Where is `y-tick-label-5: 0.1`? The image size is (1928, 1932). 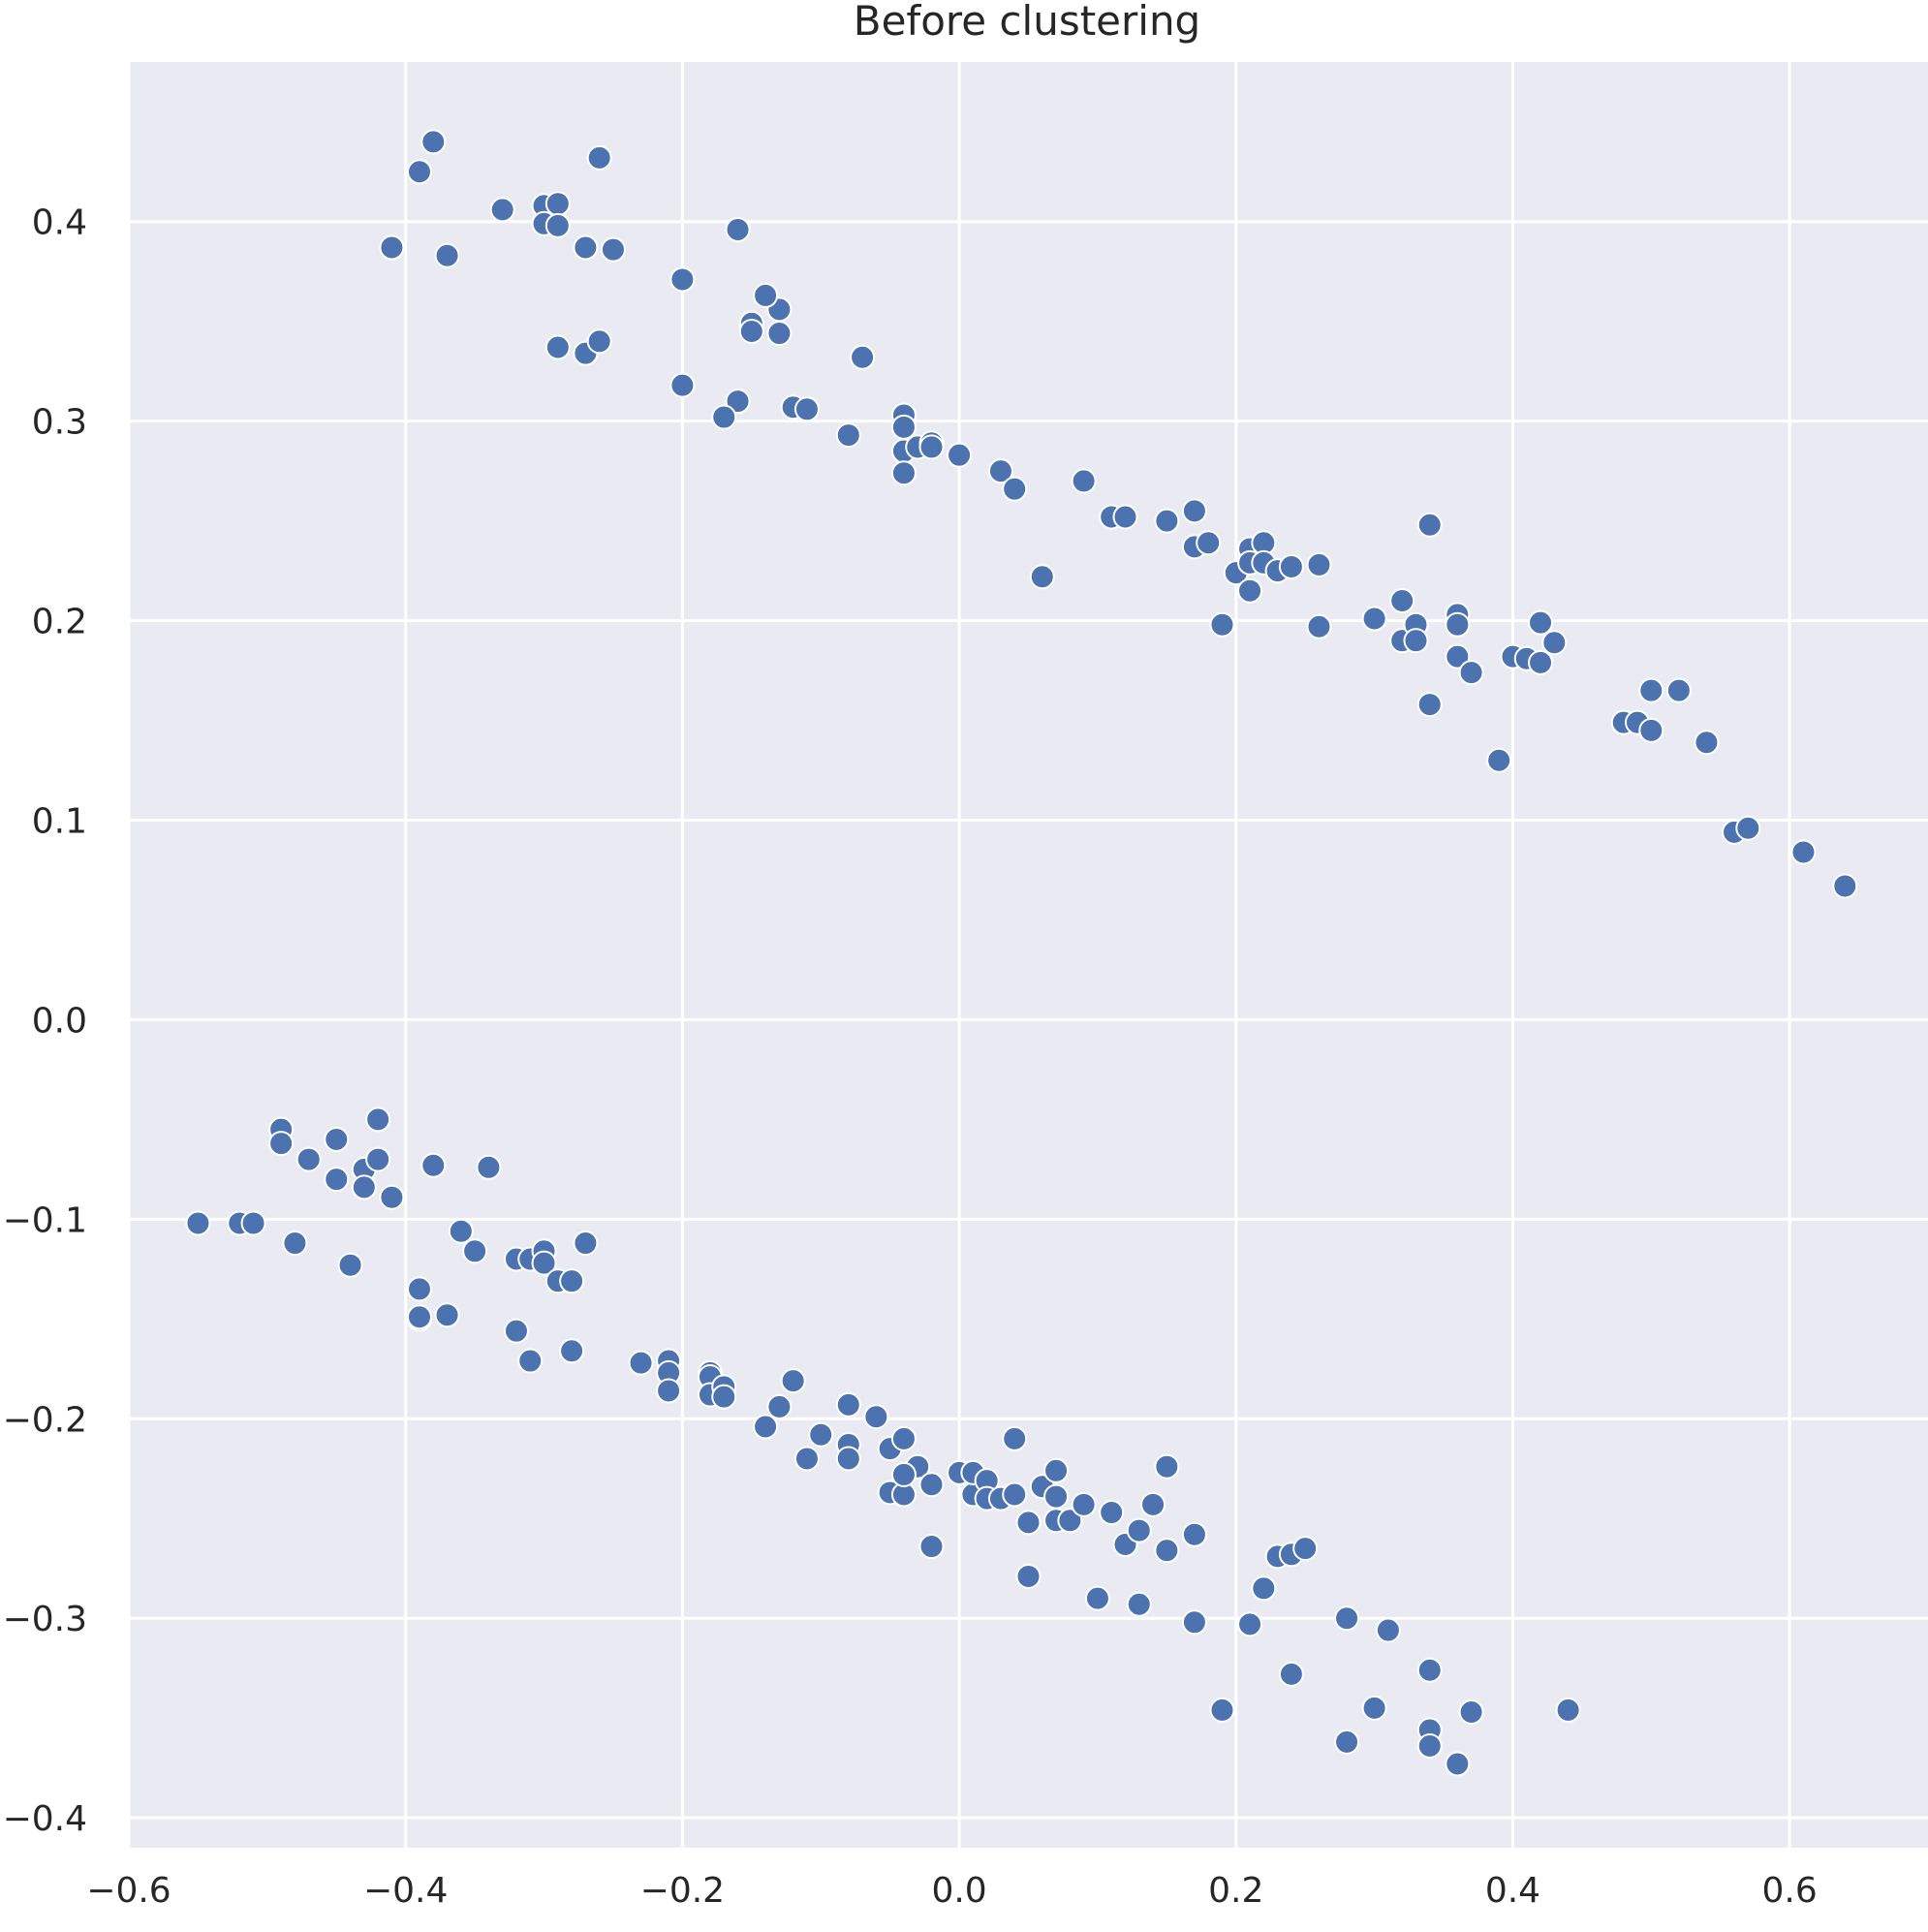
y-tick-label-5: 0.1 is located at coordinates (59, 822).